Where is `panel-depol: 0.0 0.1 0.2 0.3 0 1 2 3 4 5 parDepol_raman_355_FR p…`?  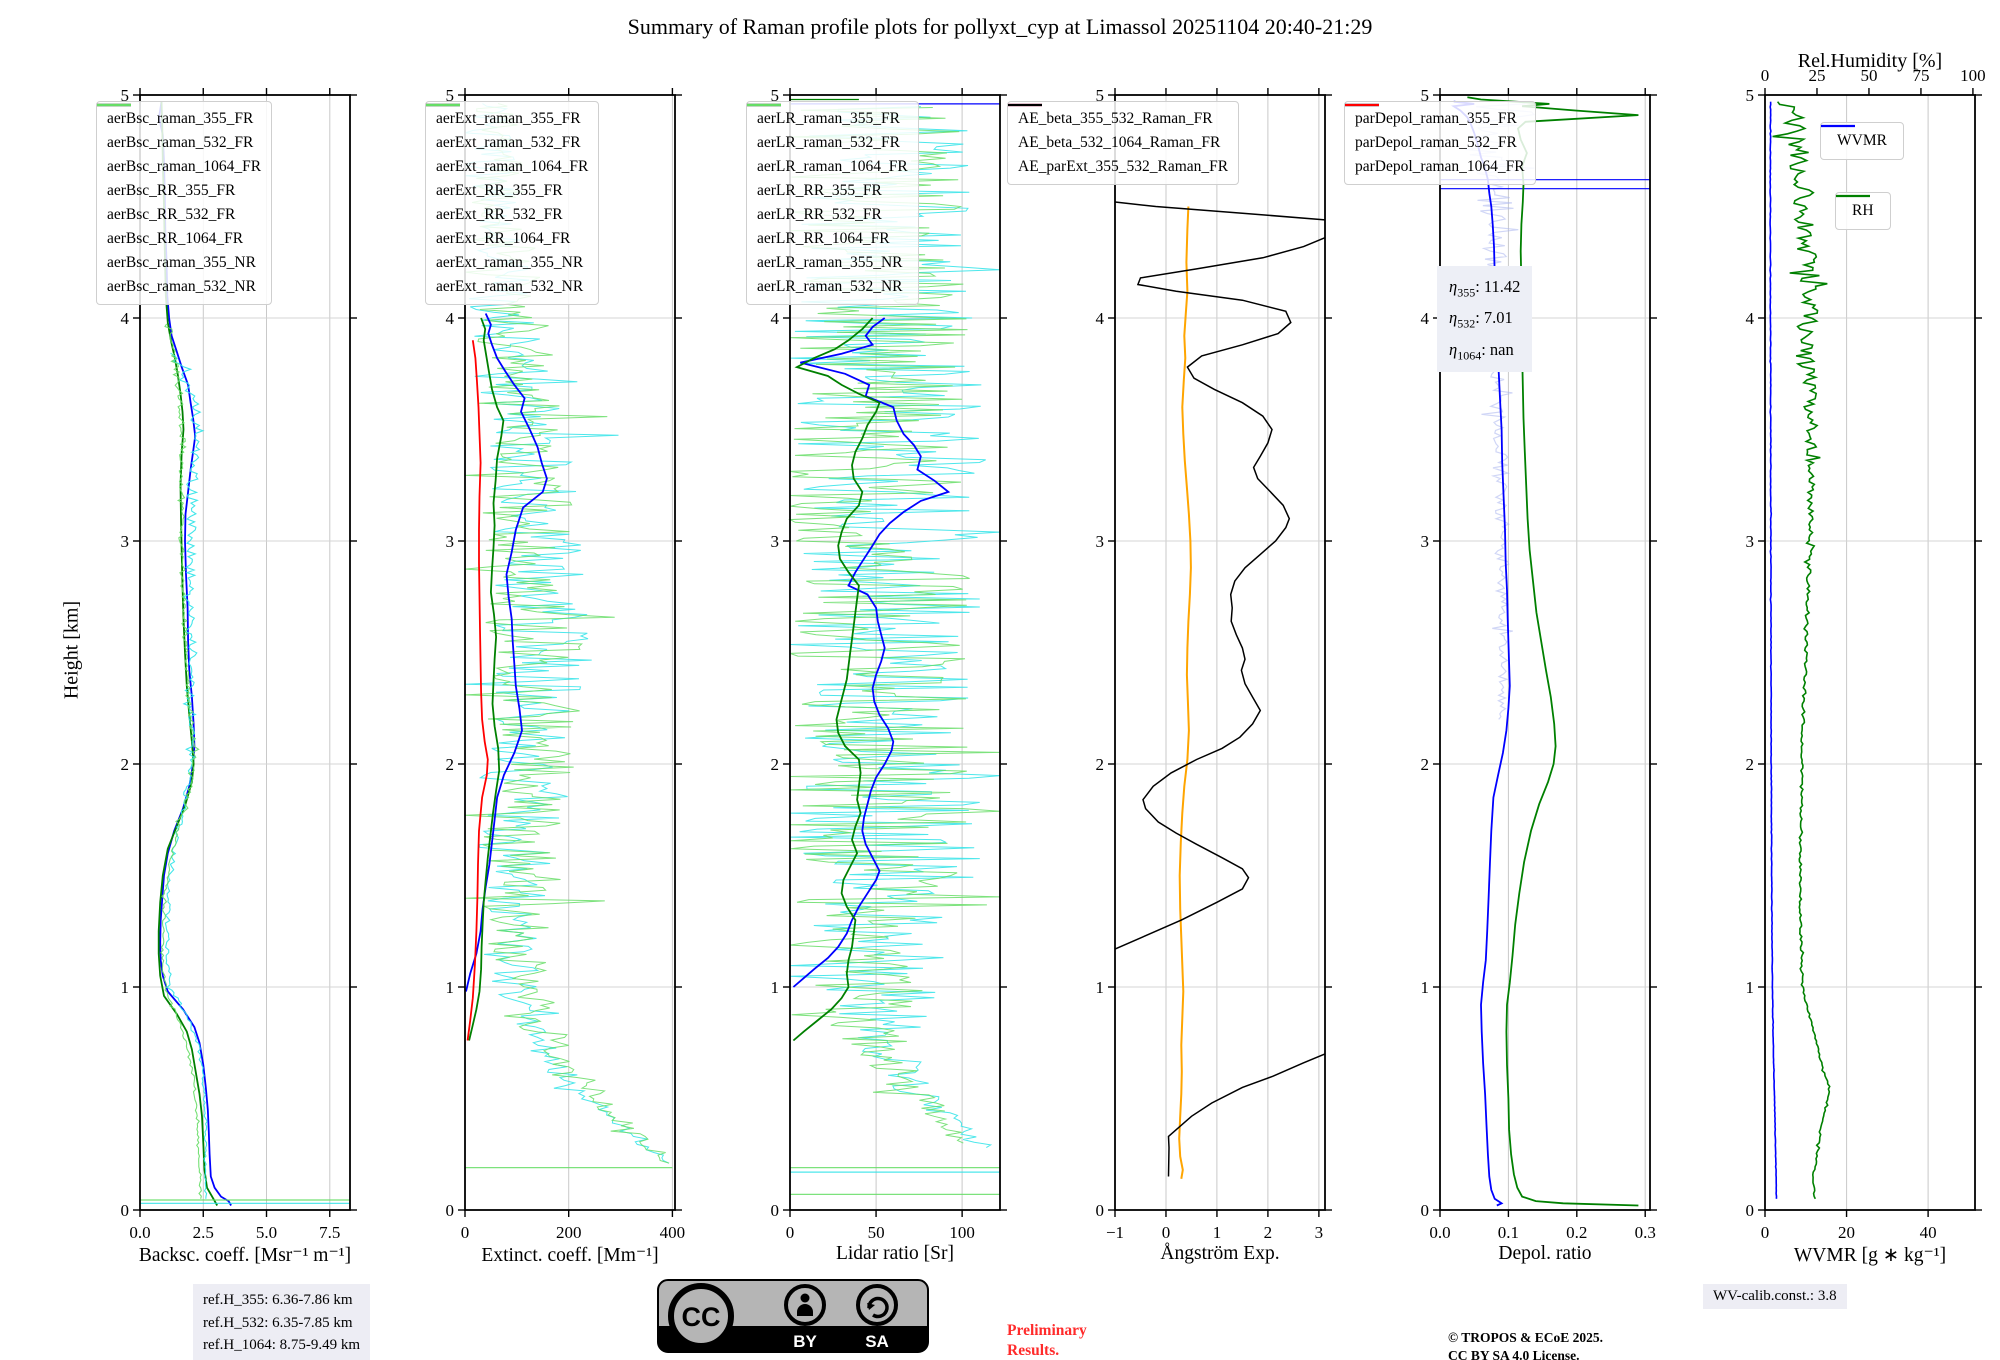 panel-depol: 0.0 0.1 0.2 0.3 0 1 2 3 4 5 parDepol_raman_355_FR p… is located at coordinates (1500, 664).